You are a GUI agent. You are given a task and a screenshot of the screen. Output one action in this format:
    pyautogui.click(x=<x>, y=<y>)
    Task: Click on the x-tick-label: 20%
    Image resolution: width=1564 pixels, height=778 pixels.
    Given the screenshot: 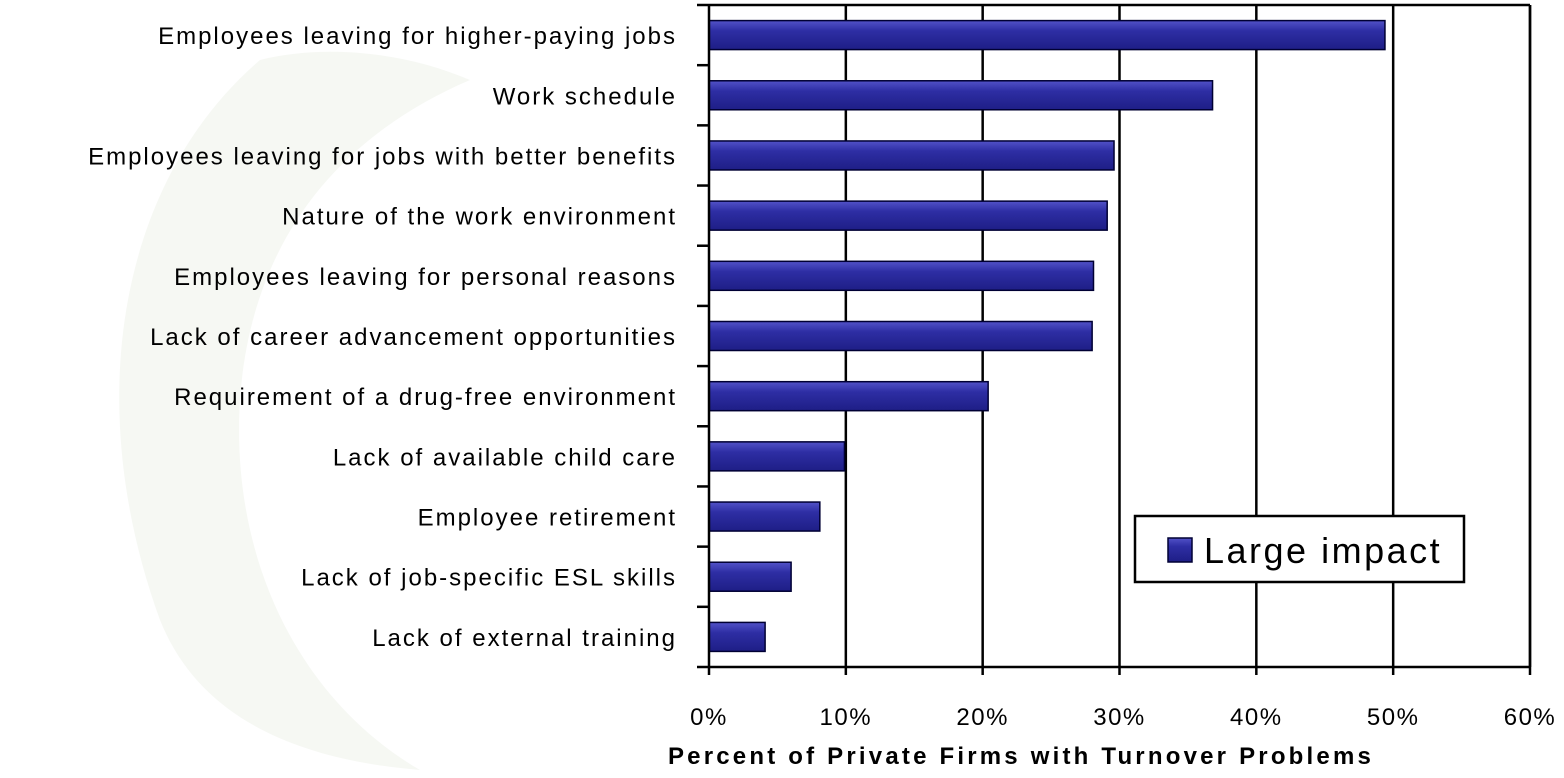 What is the action you would take?
    pyautogui.click(x=982, y=717)
    